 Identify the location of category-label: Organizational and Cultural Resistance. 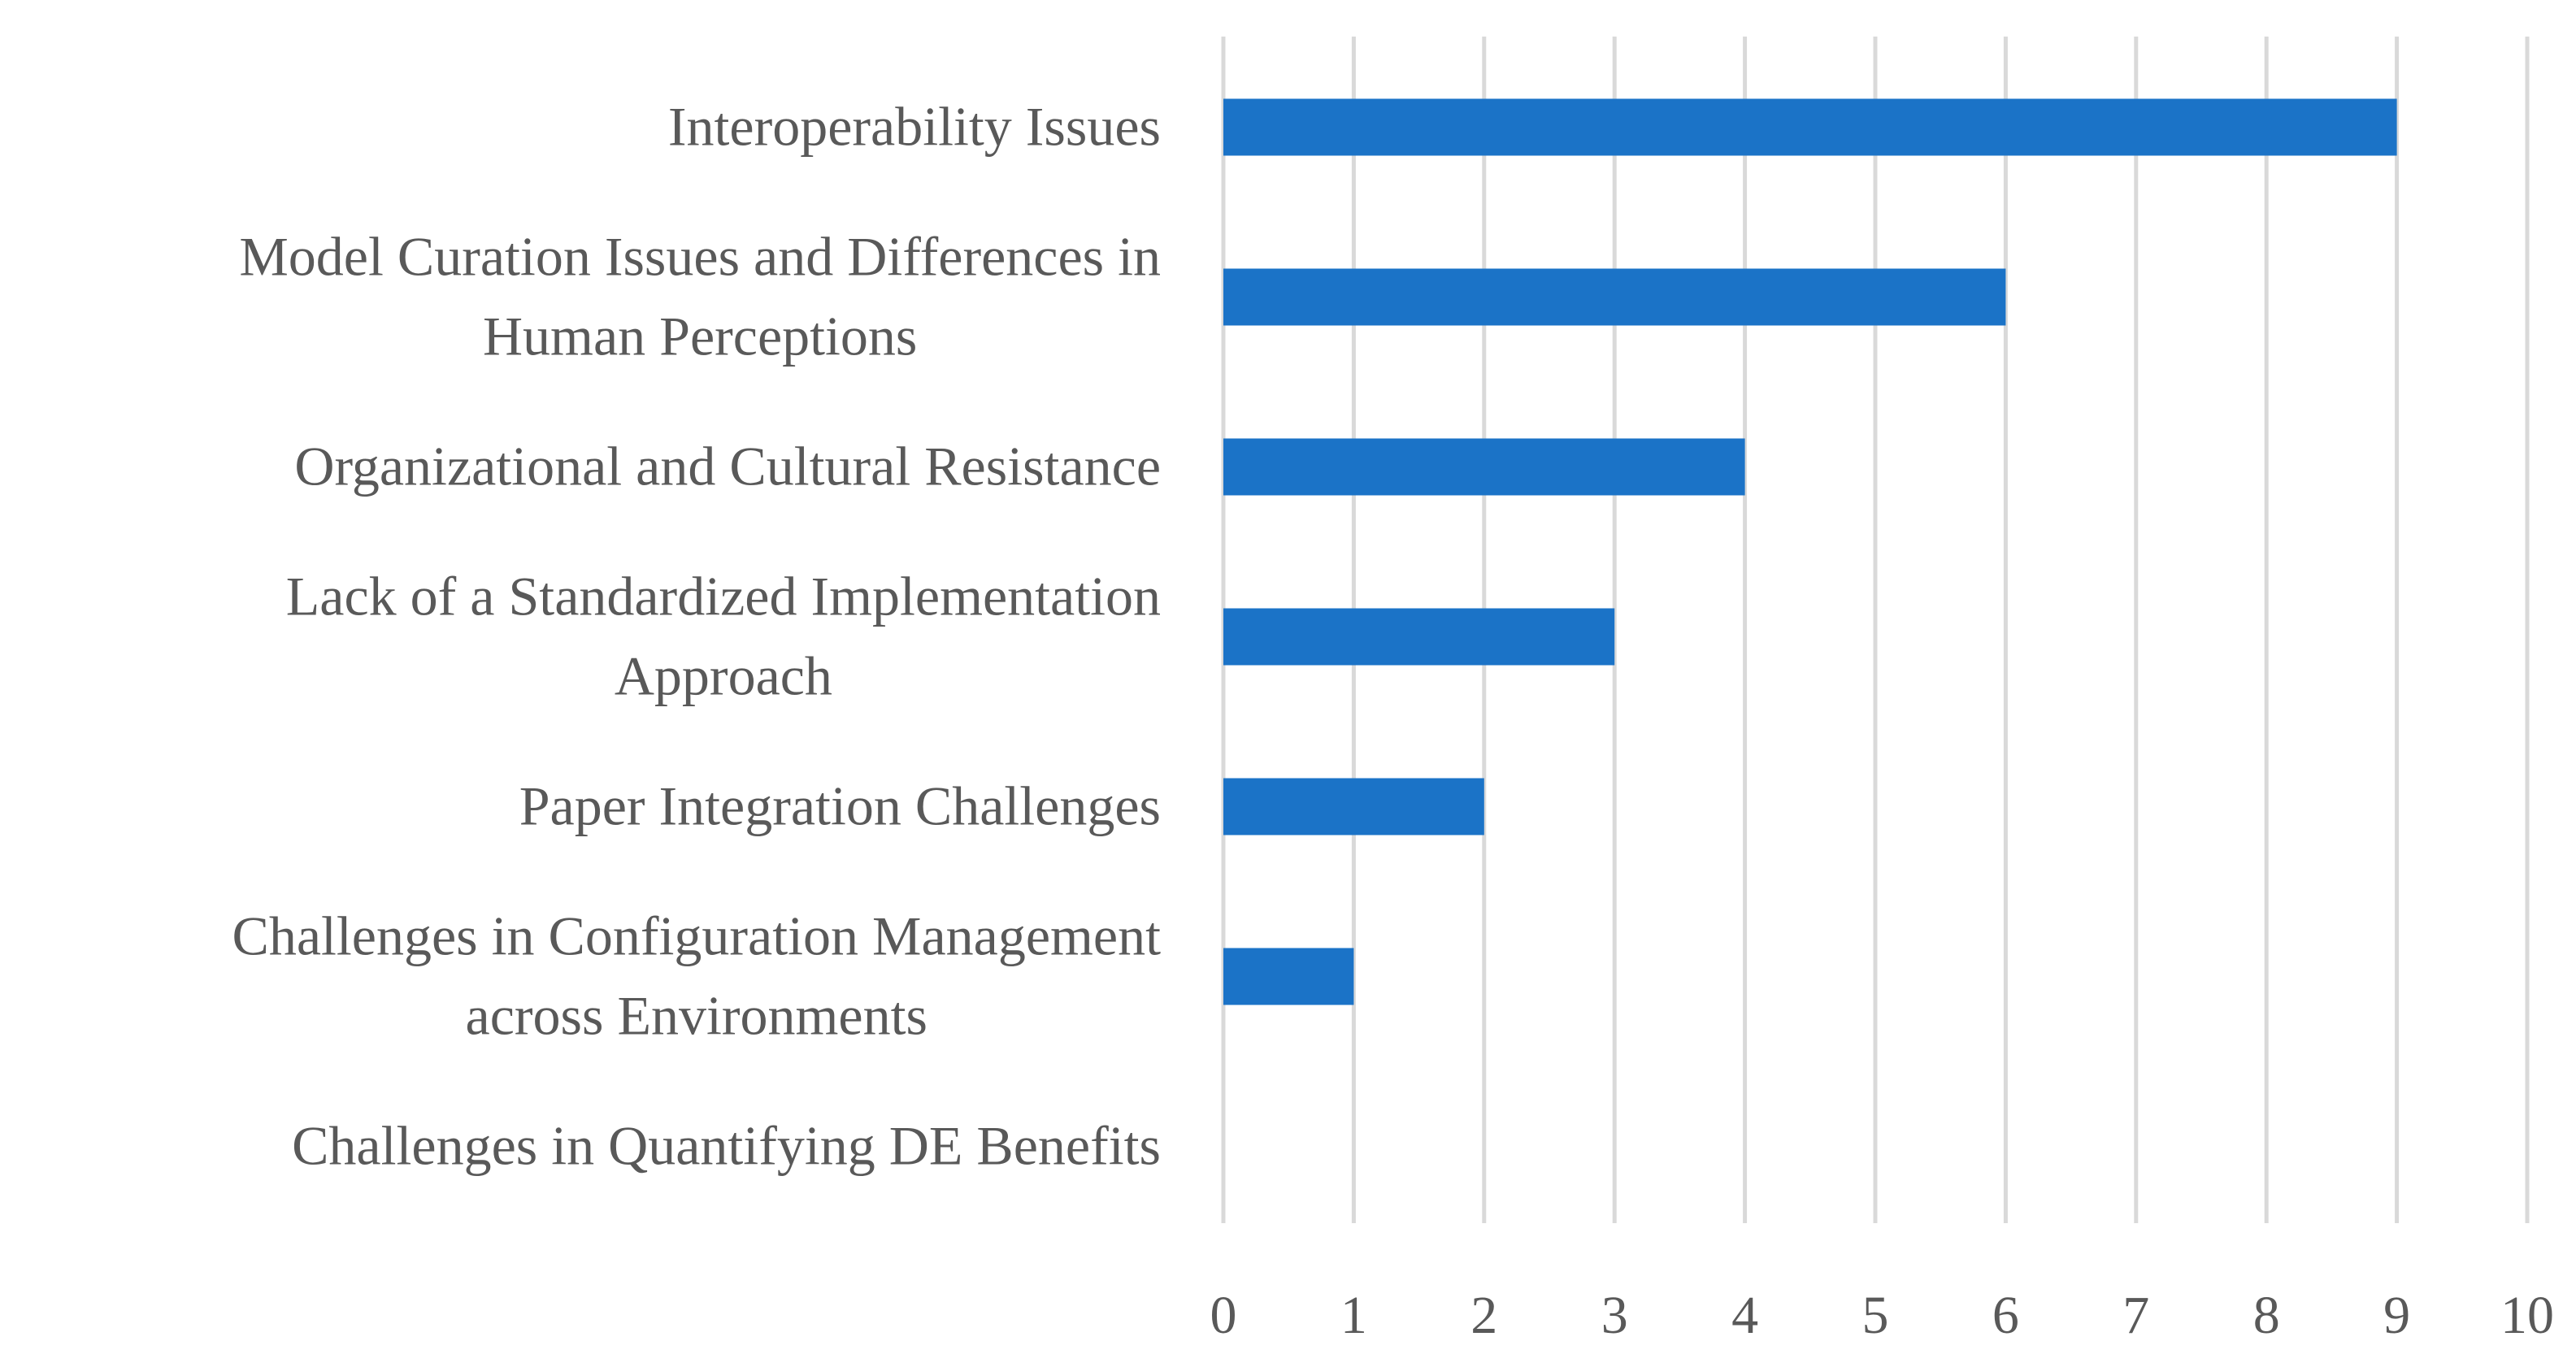
(727, 466).